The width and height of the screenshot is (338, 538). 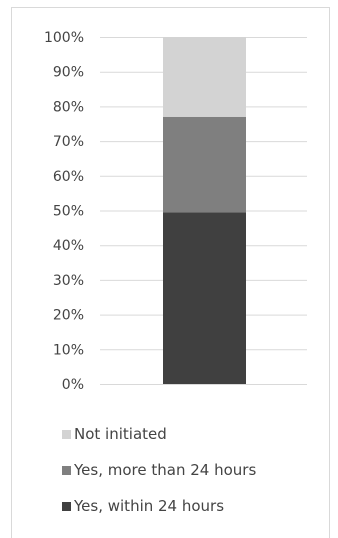 I want to click on legend-label: Yes, within 24 hours, so click(x=149, y=506).